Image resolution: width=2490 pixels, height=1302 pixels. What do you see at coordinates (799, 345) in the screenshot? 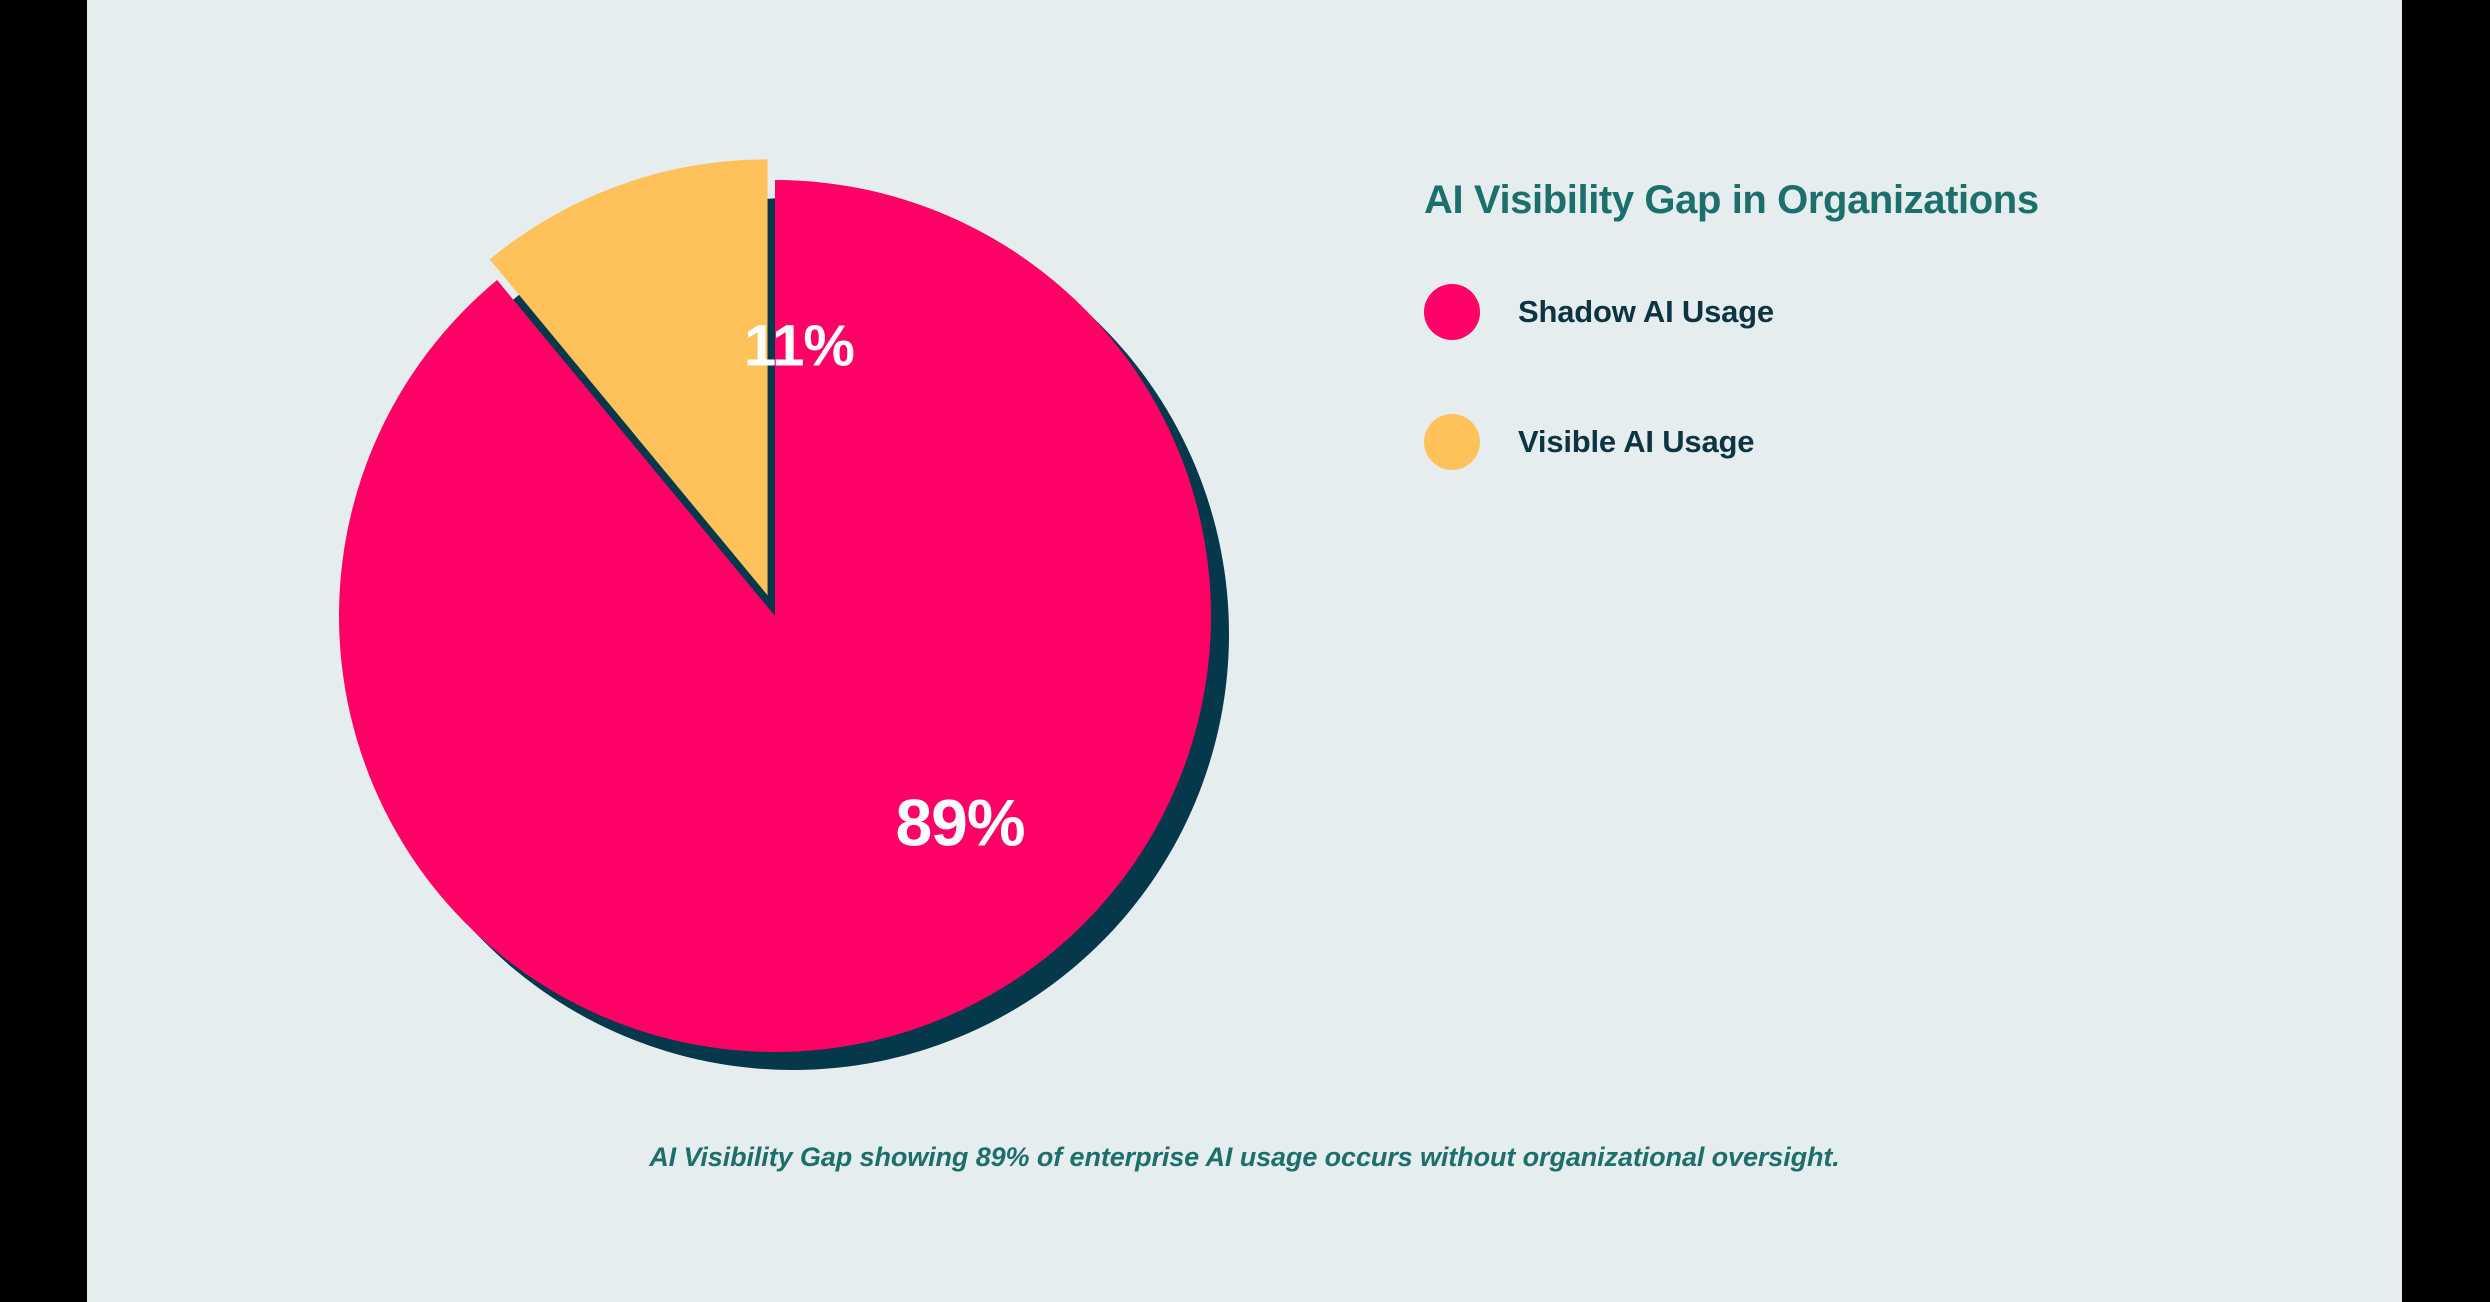
I see `pie-slice-label-visible-ai-usage: 11%` at bounding box center [799, 345].